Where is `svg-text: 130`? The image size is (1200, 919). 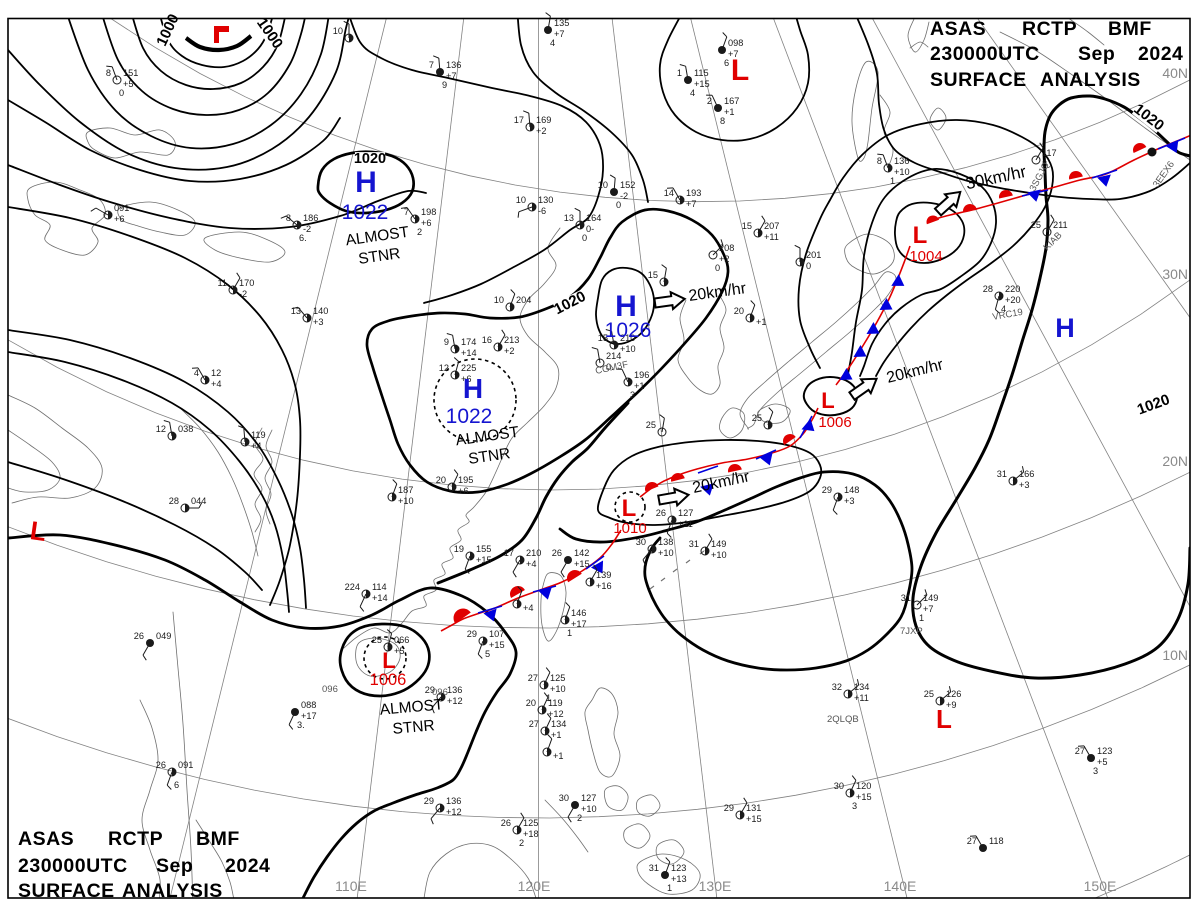 svg-text: 130 is located at coordinates (545, 200).